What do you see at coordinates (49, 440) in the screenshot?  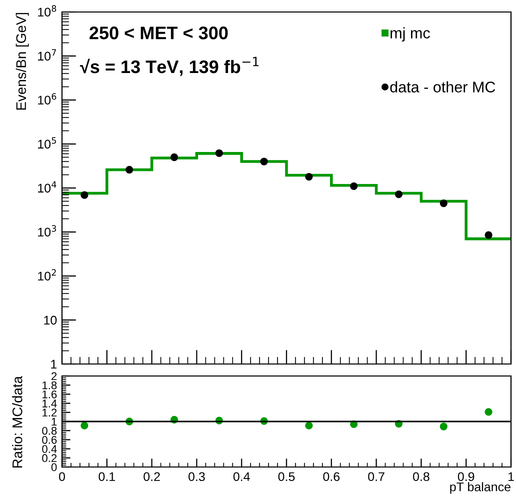 I see `y-tick-label: 0.6` at bounding box center [49, 440].